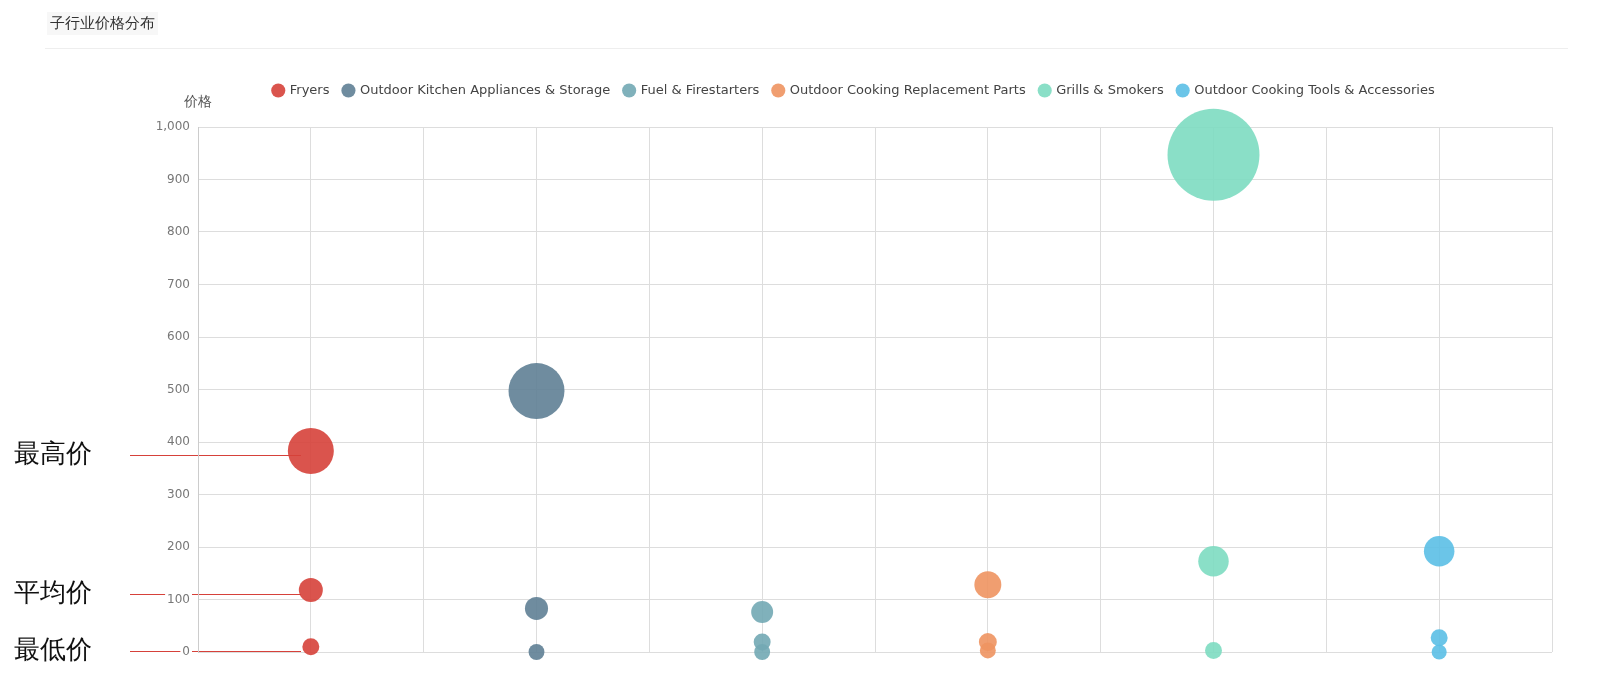 The height and width of the screenshot is (698, 1598). Describe the element at coordinates (178, 178) in the screenshot. I see `y-tick-label: 900` at that location.